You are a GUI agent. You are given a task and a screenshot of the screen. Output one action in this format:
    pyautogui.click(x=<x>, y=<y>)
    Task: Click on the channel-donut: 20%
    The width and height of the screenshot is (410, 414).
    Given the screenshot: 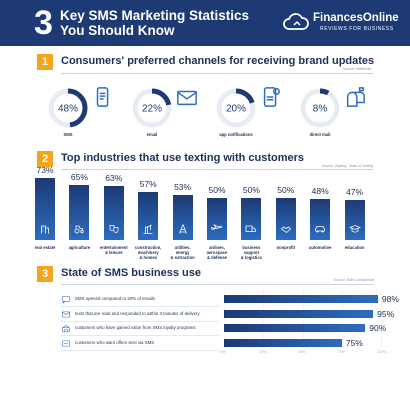 What is the action you would take?
    pyautogui.click(x=236, y=108)
    